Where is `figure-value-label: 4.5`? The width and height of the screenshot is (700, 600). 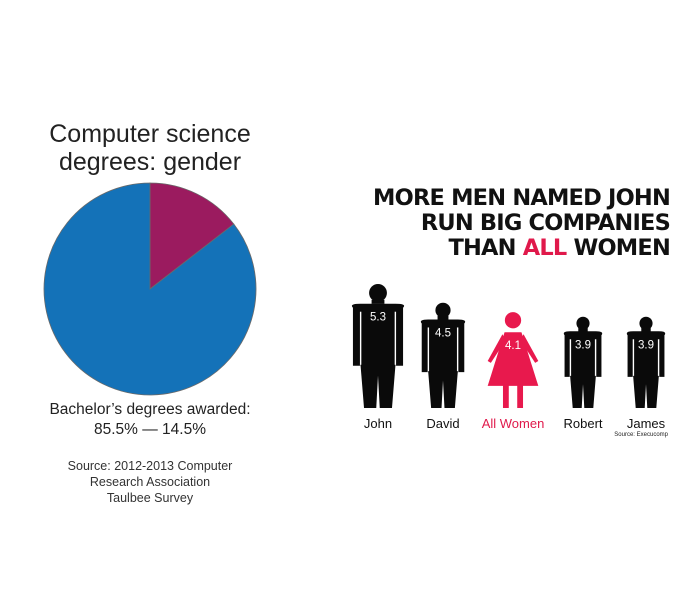
figure-value-label: 4.5 is located at coordinates (443, 333).